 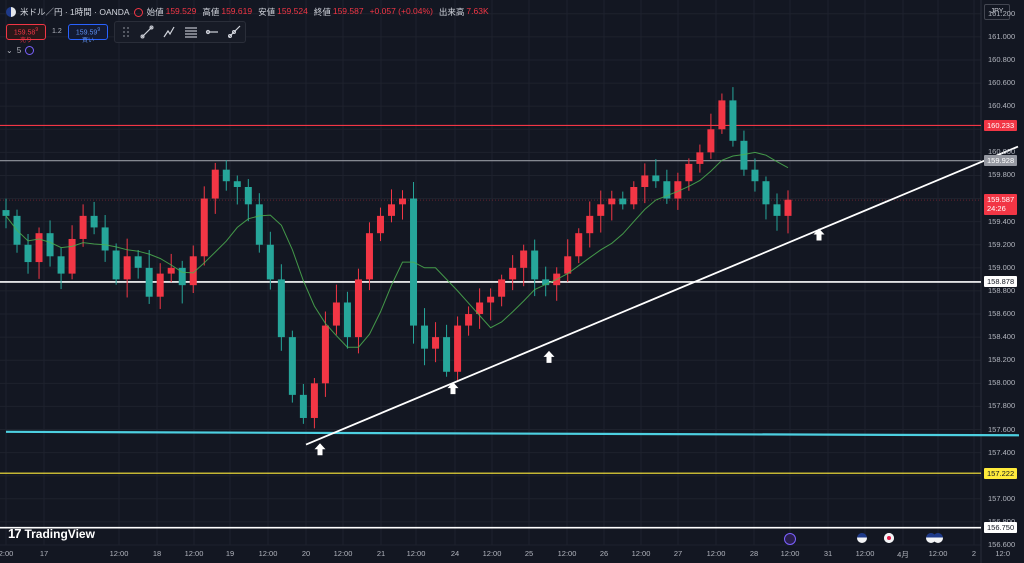 I want to click on price-tick-label: 158.400, so click(x=1002, y=337).